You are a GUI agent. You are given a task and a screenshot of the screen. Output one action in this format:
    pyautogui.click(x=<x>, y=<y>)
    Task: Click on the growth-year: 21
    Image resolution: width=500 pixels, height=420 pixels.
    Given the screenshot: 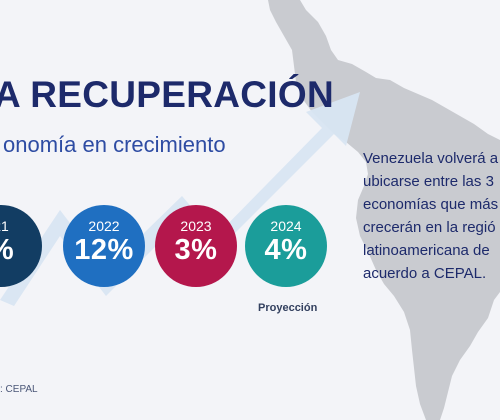 What is the action you would take?
    pyautogui.click(x=4, y=226)
    